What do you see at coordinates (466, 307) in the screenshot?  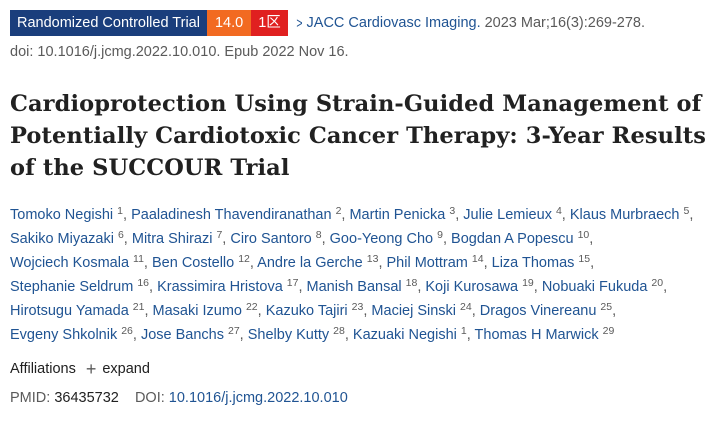 I see `affiliation-ref: 24` at bounding box center [466, 307].